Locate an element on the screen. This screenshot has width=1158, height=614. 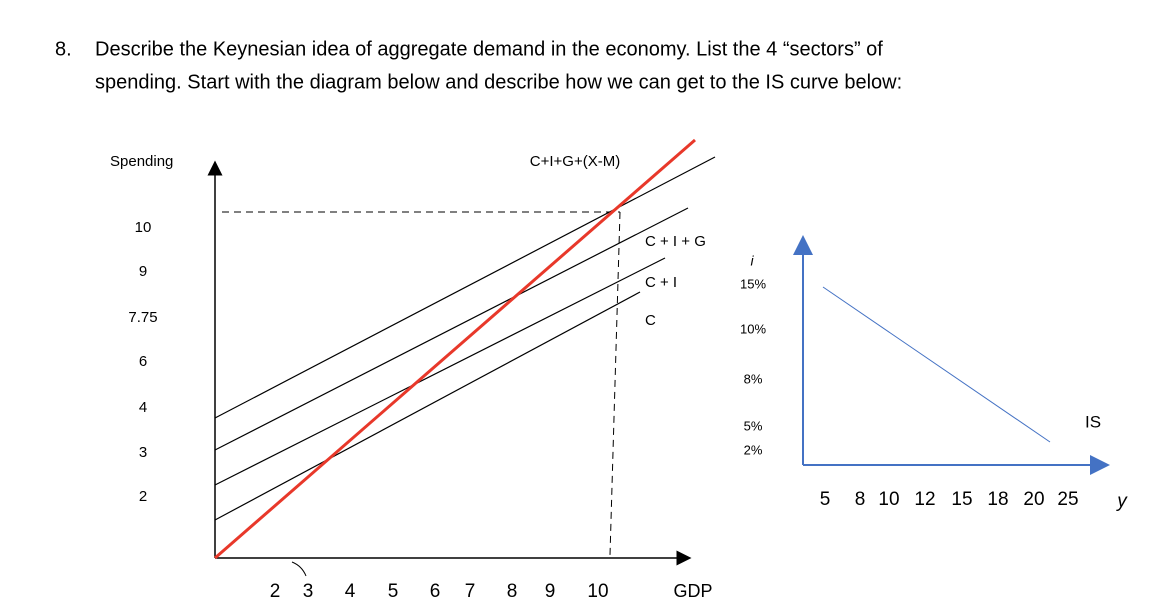
x-tick-label: 9 is located at coordinates (550, 591).